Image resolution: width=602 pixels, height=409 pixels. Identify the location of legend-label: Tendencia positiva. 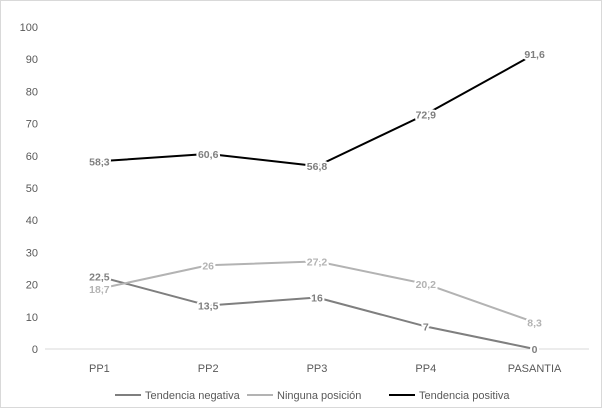
(464, 396).